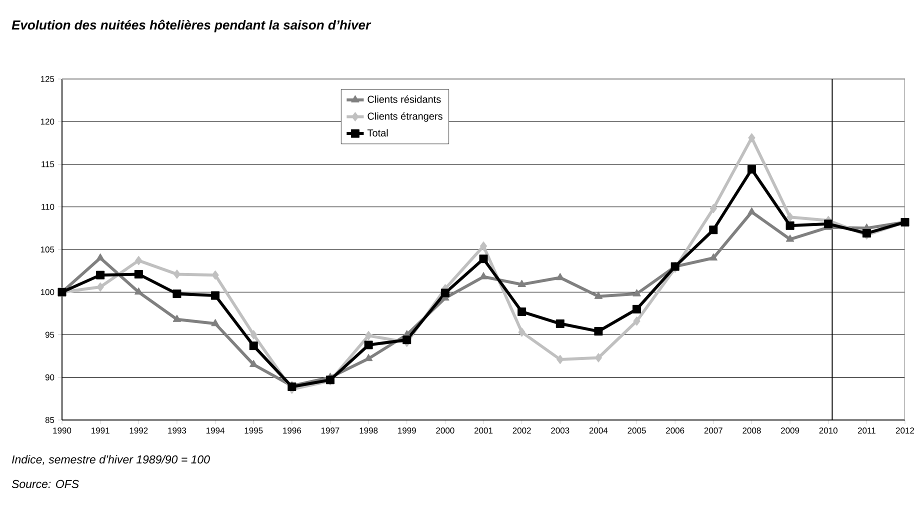 Image resolution: width=924 pixels, height=516 pixels. What do you see at coordinates (751, 431) in the screenshot?
I see `x-tick-label: 2008` at bounding box center [751, 431].